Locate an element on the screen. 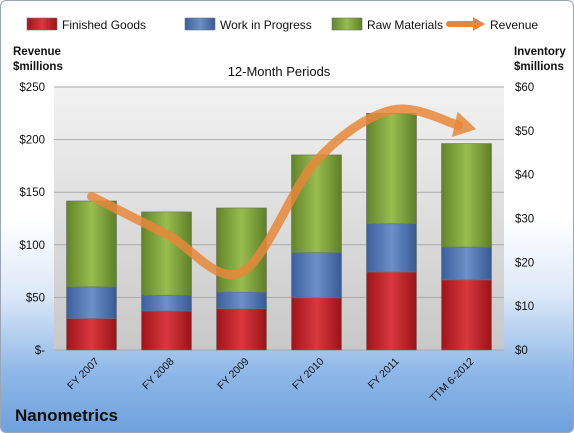 The image size is (574, 433). x-tick-label: FY 2008 is located at coordinates (158, 374).